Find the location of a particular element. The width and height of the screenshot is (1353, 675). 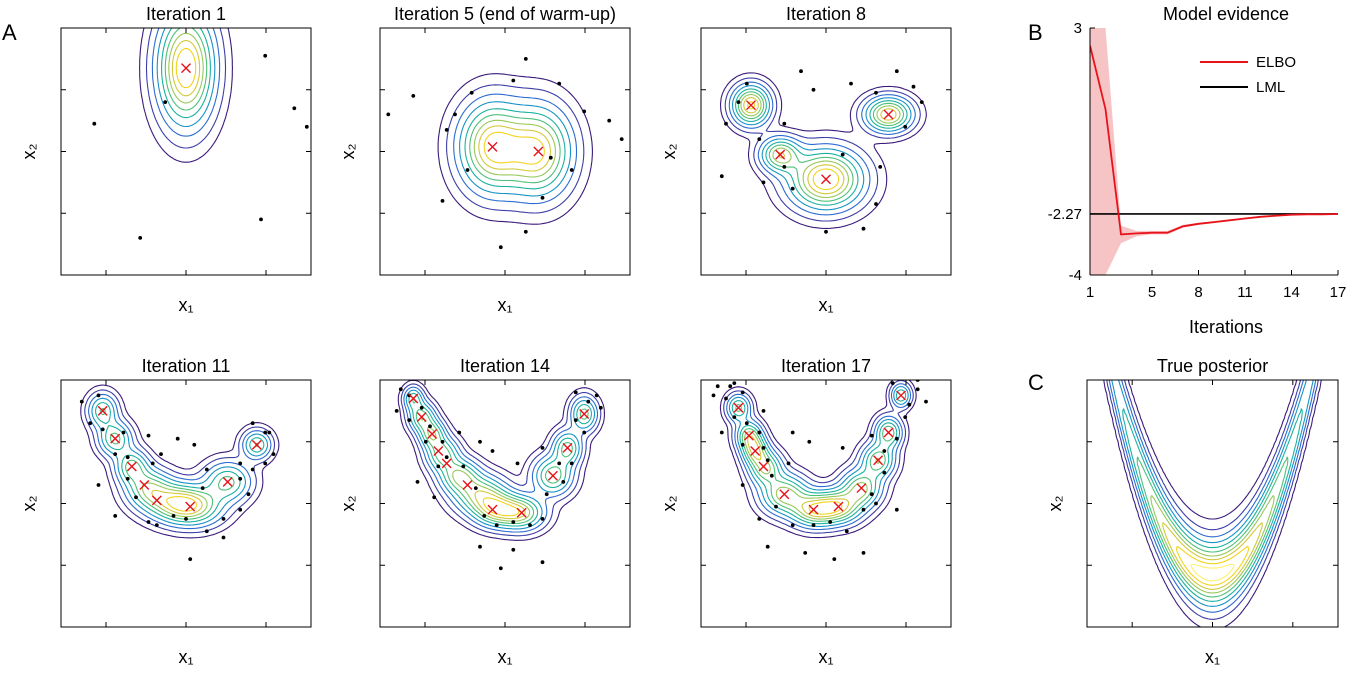

iteration-plot-1: Iteration 1 x₁ x₂ is located at coordinates (165, 159).